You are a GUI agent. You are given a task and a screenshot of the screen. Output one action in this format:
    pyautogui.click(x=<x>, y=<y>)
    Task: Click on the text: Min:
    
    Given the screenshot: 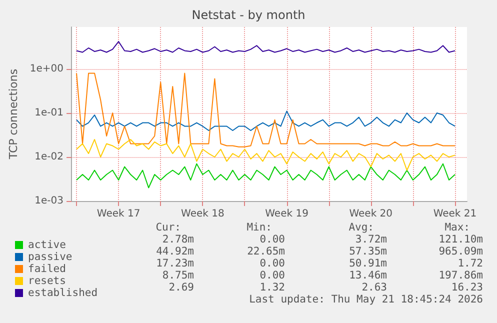 What is the action you would take?
    pyautogui.click(x=259, y=228)
    